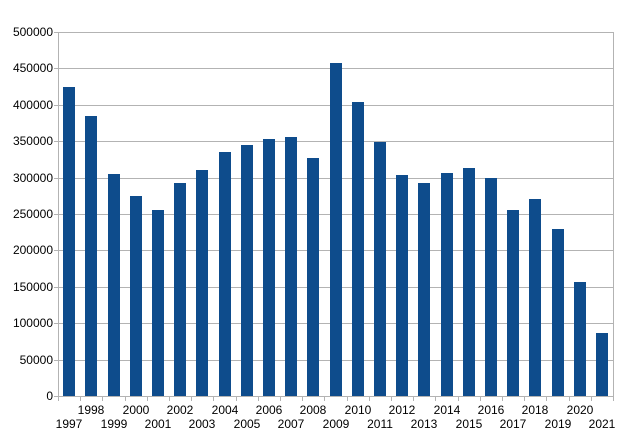 Image resolution: width=628 pixels, height=446 pixels. Describe the element at coordinates (424, 289) in the screenshot. I see `bar-2013` at that location.